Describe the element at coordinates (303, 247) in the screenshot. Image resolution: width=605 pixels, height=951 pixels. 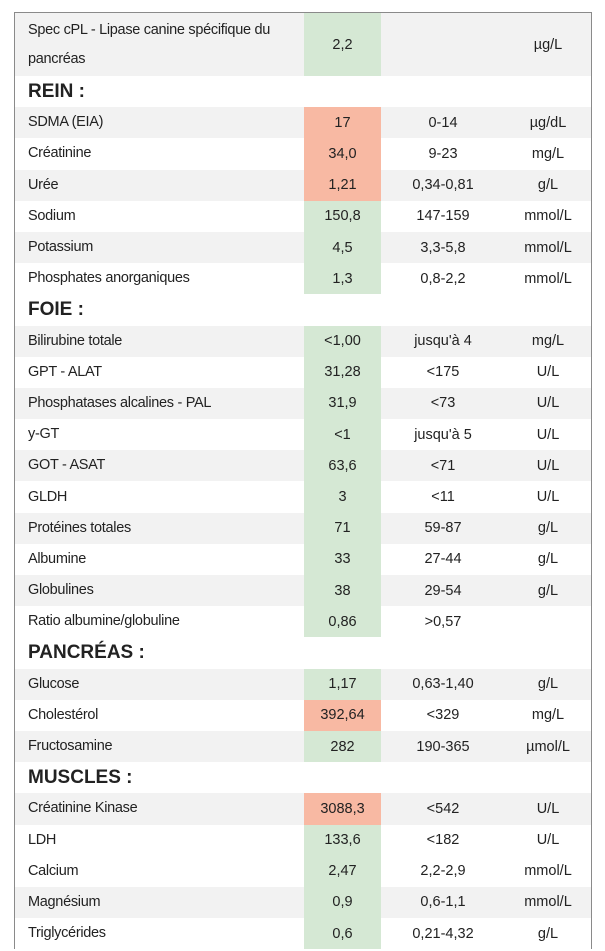
I see `table-row: Potassium 4,5 3,3-5,8 mmol/L` at that location.